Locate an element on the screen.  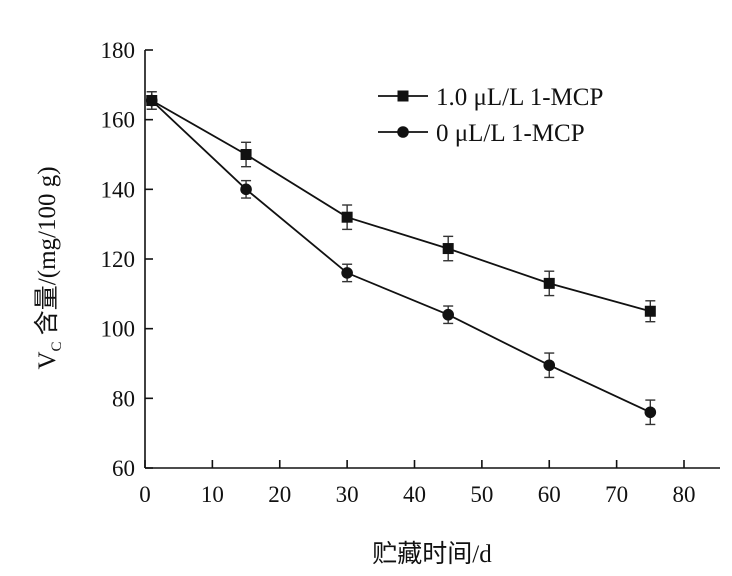
y-axis-label-sub: C is located at coordinates (57, 346).